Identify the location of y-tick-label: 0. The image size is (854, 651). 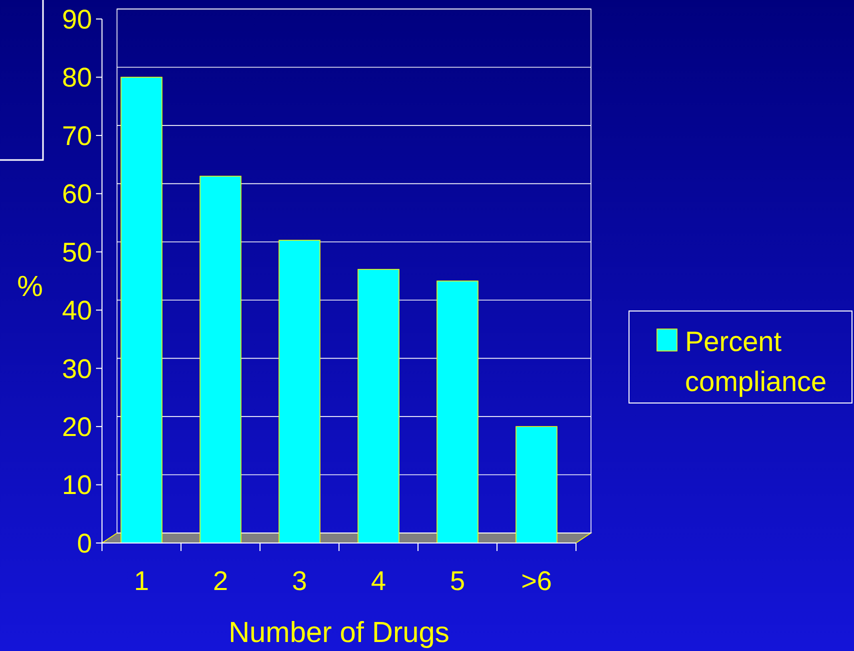
(84, 543).